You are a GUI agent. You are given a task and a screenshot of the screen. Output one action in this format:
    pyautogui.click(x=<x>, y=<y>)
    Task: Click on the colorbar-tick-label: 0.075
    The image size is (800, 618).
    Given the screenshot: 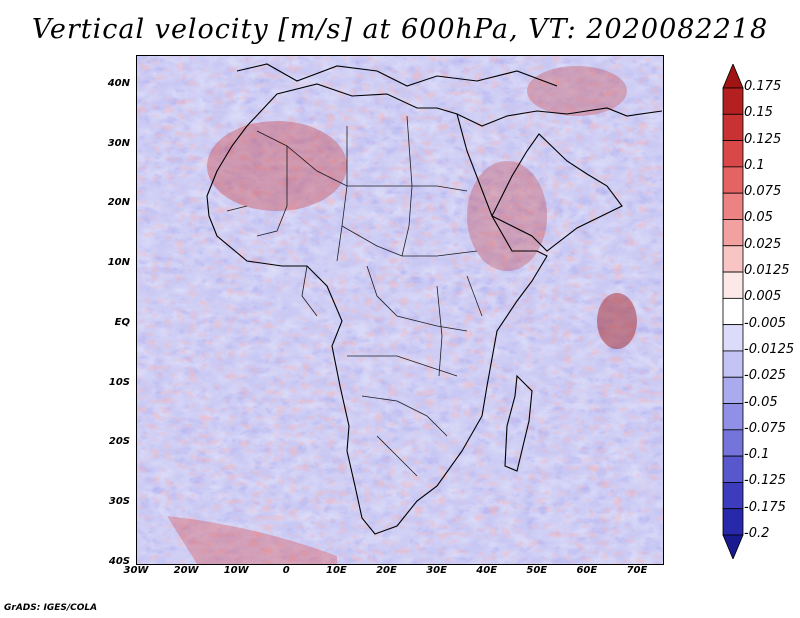 What is the action you would take?
    pyautogui.click(x=763, y=192)
    